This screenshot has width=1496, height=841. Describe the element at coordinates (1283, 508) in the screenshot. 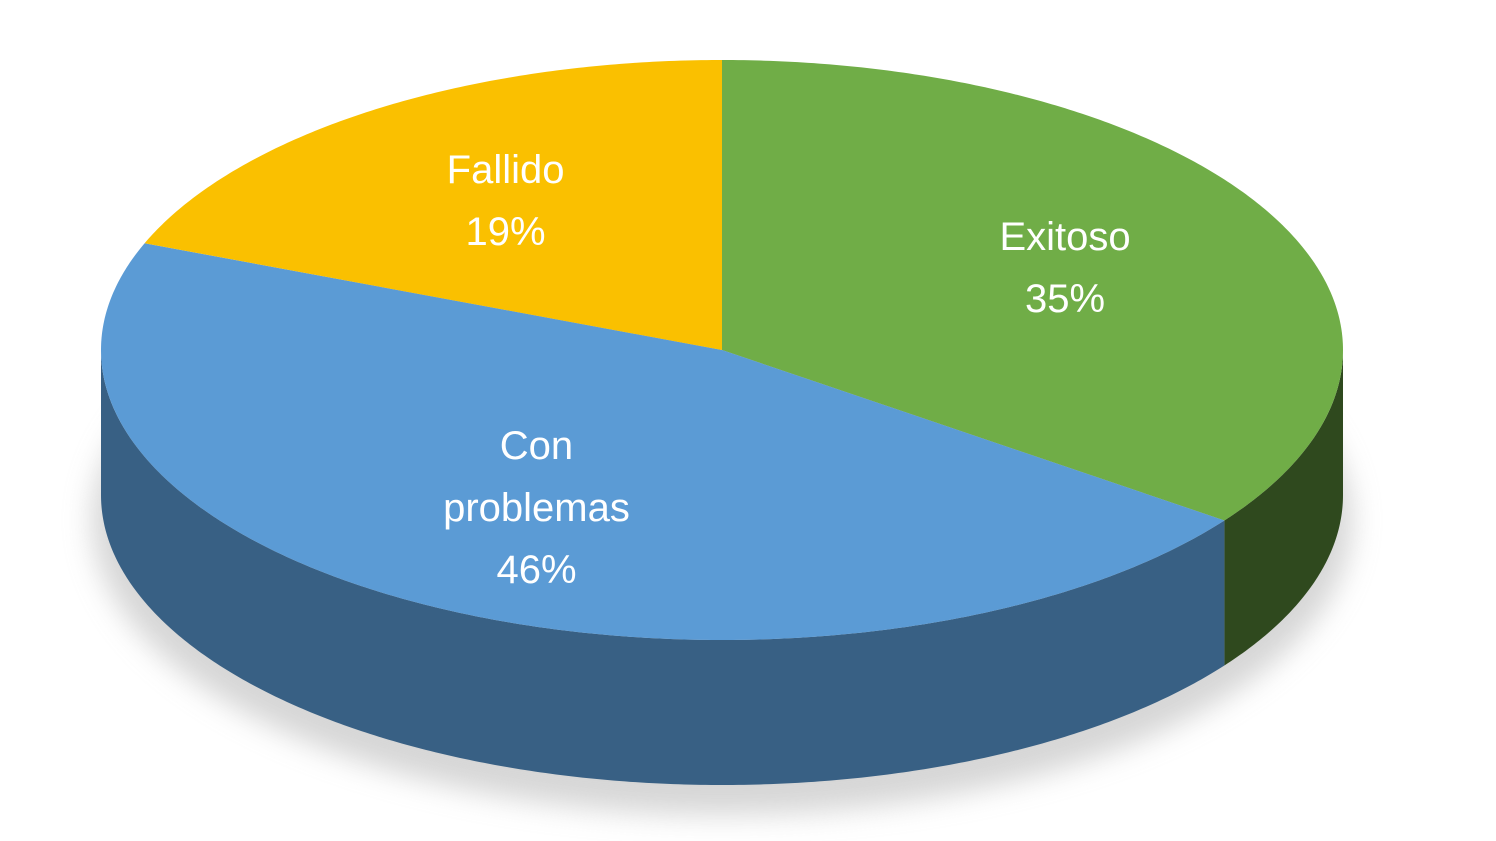

I see `slice-side` at that location.